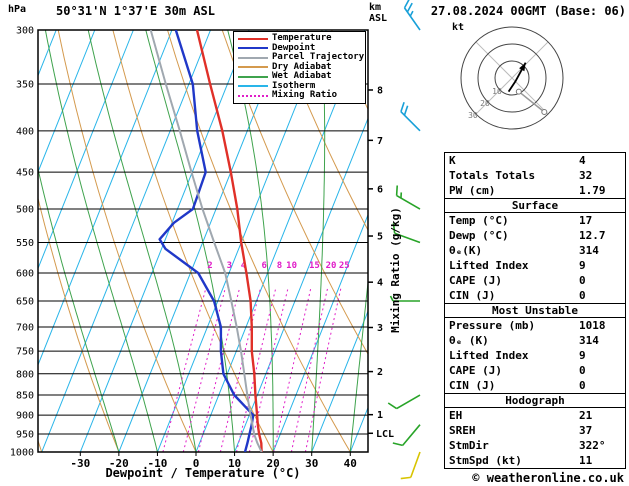 The height and width of the screenshot is (486, 629). Describe the element at coordinates (535, 445) in the screenshot. I see `table-row: StmDir 322°` at that location.